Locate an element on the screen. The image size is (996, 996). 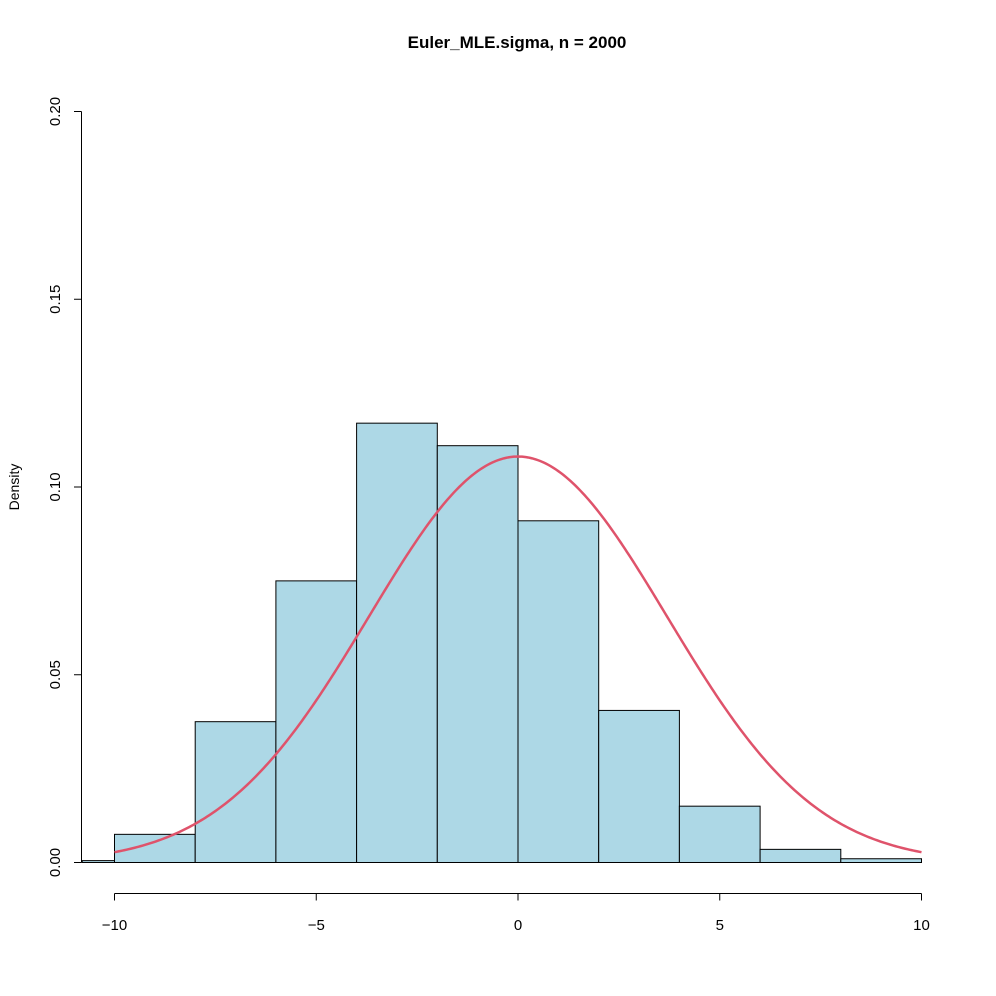
y-tick-label: 0.15 is located at coordinates (55, 299).